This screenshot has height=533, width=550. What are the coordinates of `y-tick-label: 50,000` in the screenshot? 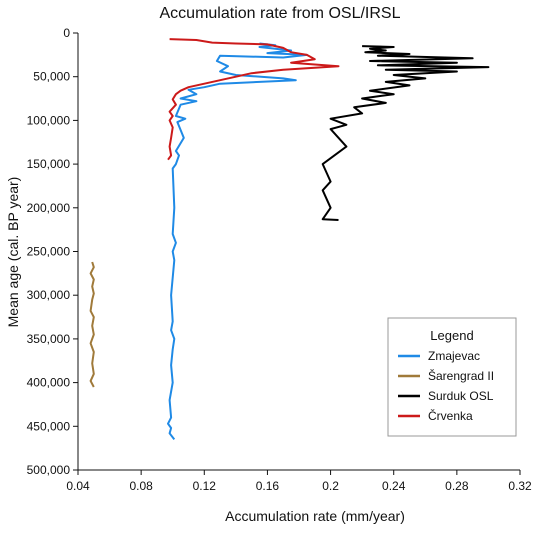 It's located at (51, 77).